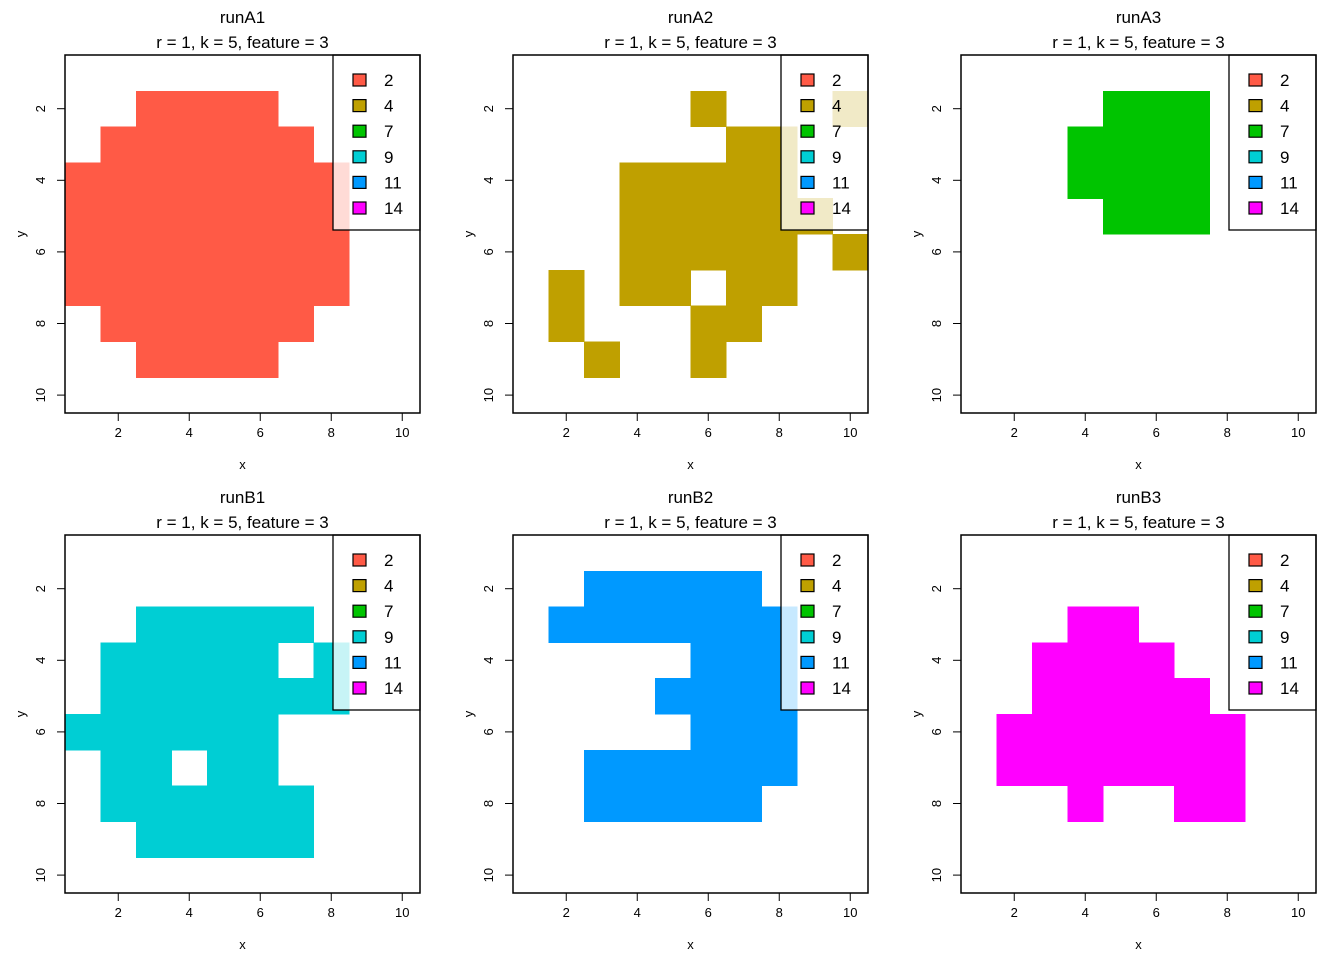 This screenshot has height=960, width=1344. Describe the element at coordinates (841, 662) in the screenshot. I see `legend-label: 11` at that location.